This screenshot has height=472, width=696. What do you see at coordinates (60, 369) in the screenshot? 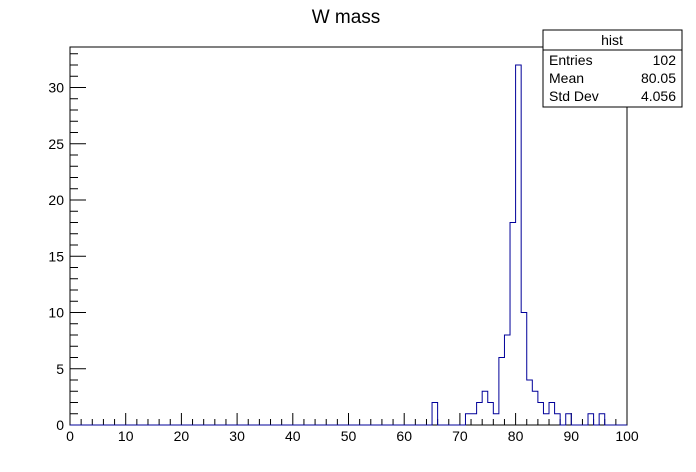
I see `y-tick-label: 5` at bounding box center [60, 369].